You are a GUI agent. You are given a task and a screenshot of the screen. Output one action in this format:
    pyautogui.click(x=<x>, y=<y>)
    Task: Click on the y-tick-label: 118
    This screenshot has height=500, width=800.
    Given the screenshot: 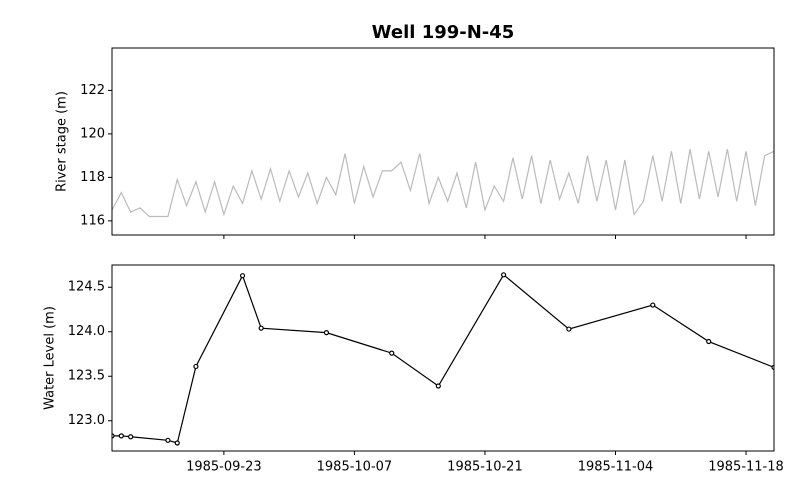 What is the action you would take?
    pyautogui.click(x=92, y=177)
    